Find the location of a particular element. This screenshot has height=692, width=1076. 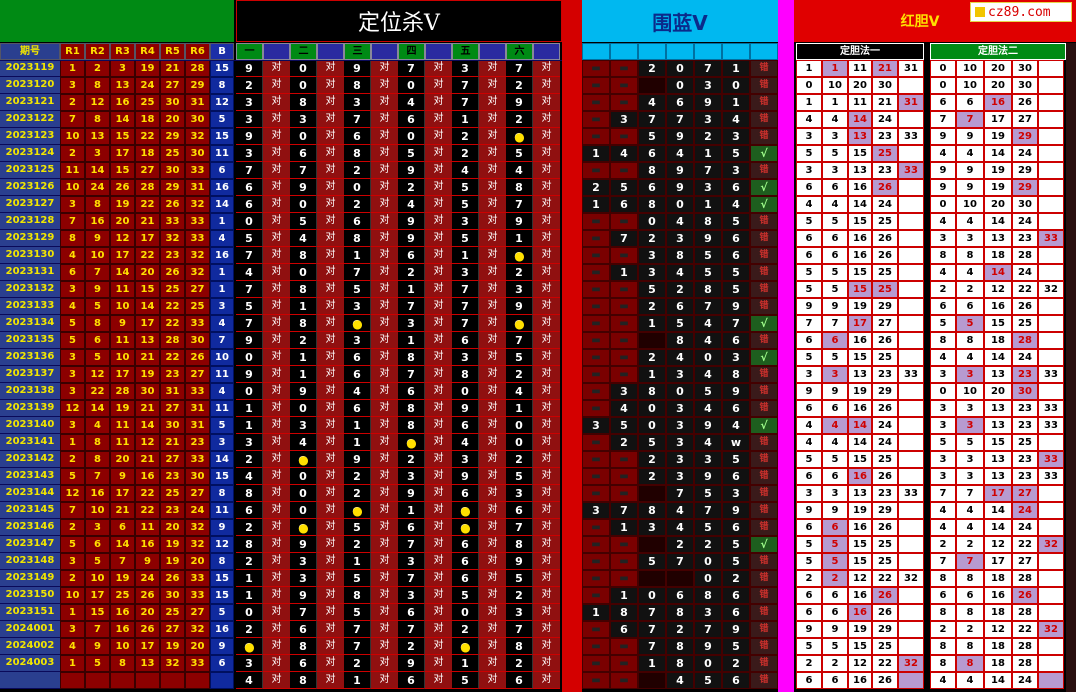

blue-kill-cell: 4 is located at coordinates (680, 153).